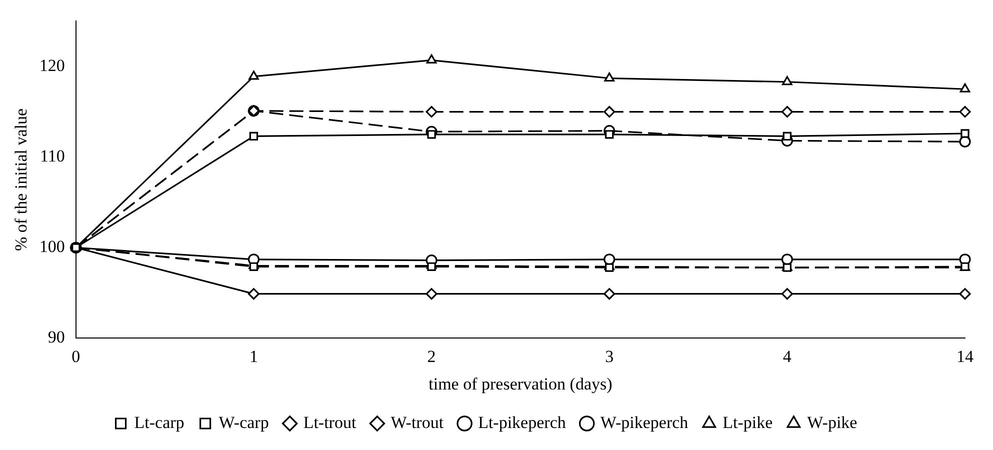  Describe the element at coordinates (76, 356) in the screenshot. I see `x-tick-label: 0` at that location.